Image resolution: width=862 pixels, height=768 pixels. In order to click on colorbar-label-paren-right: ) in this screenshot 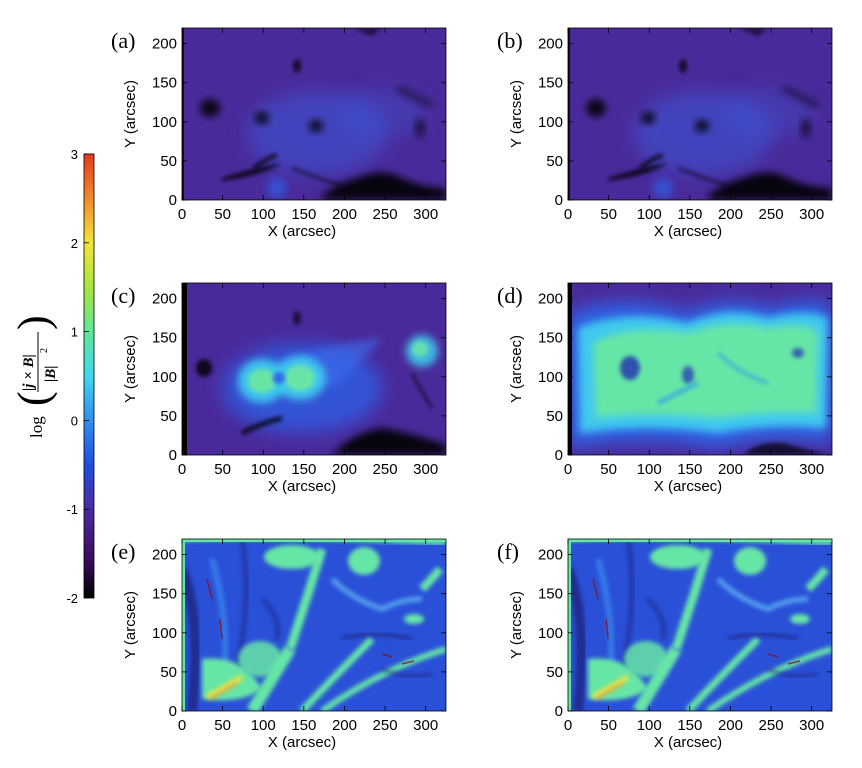, I will do `click(33, 322)`.